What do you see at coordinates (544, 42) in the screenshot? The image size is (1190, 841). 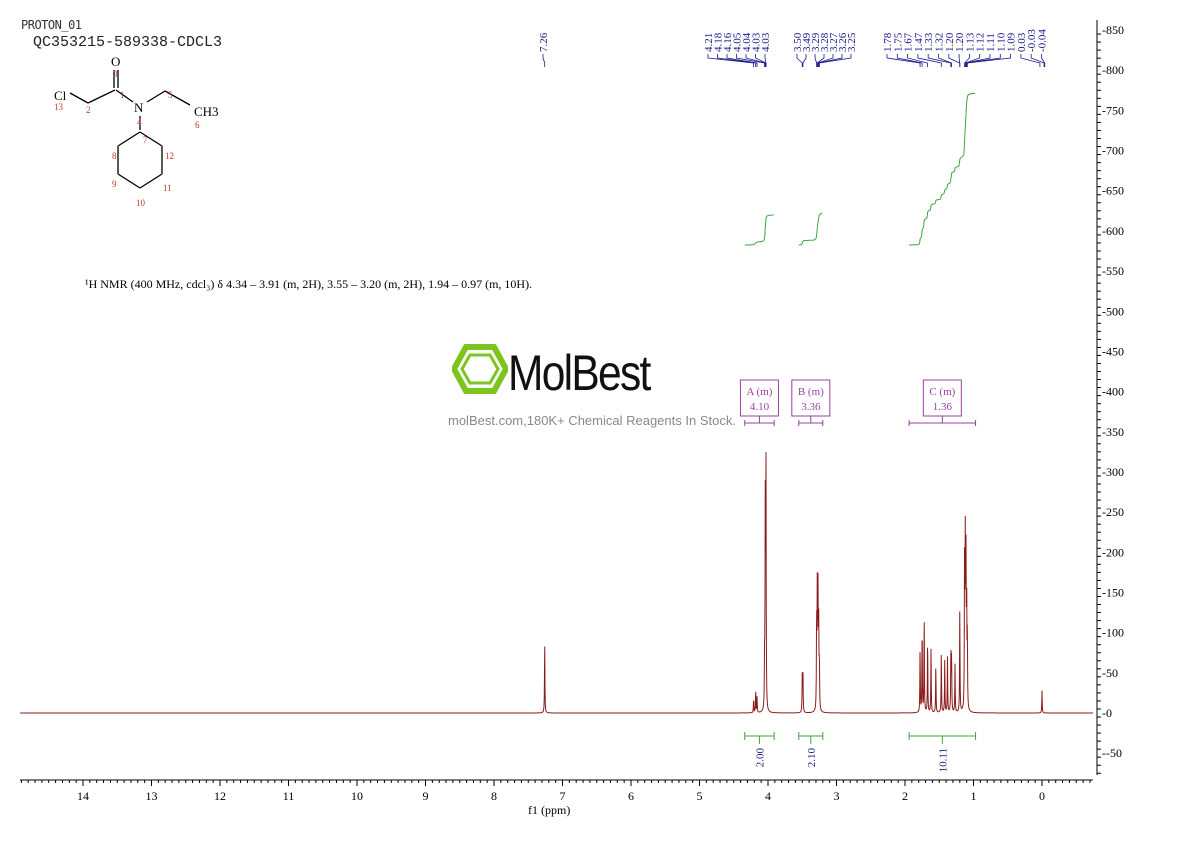 I see `peak-label: 7.26` at bounding box center [544, 42].